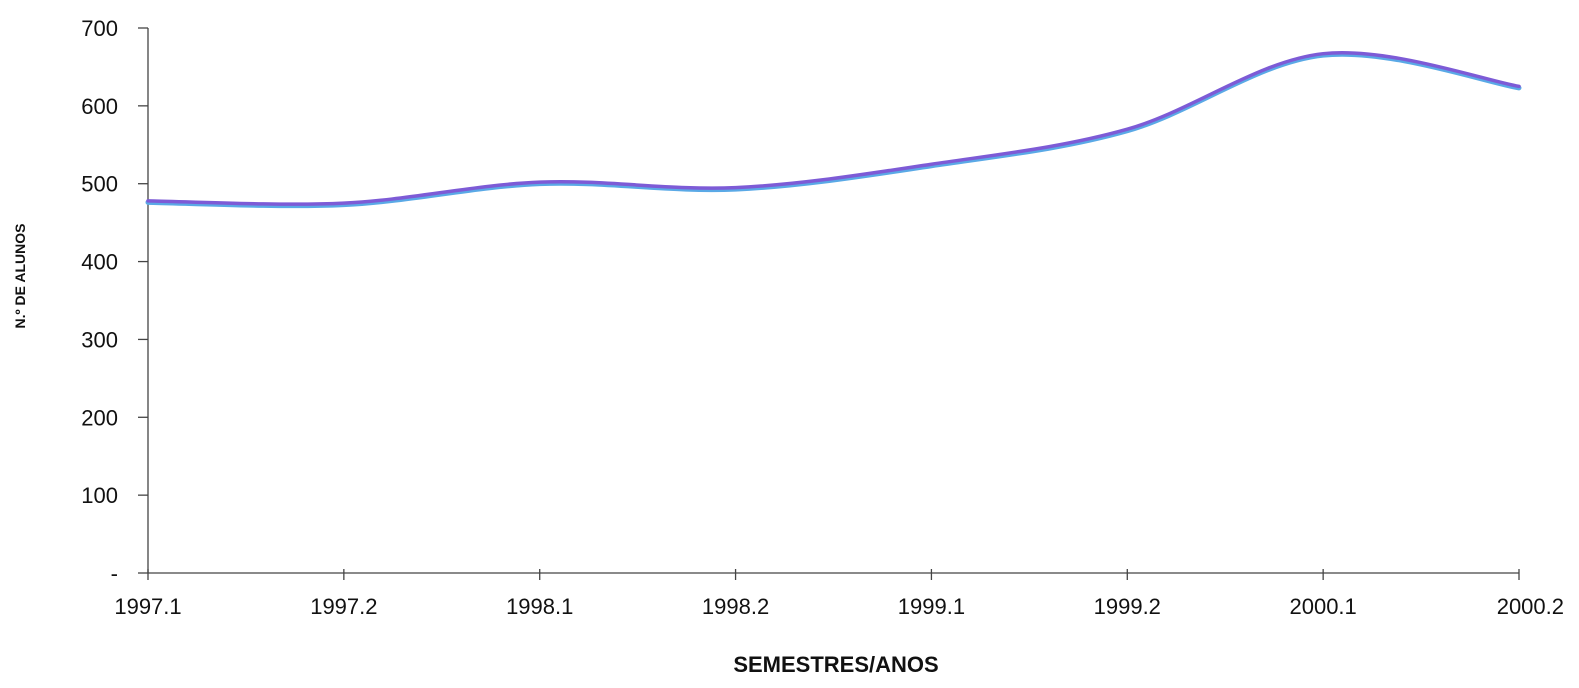 The width and height of the screenshot is (1579, 688). Describe the element at coordinates (99, 301) in the screenshot. I see `y-tick-labels: - 100 200 300 400 500 600 700` at that location.